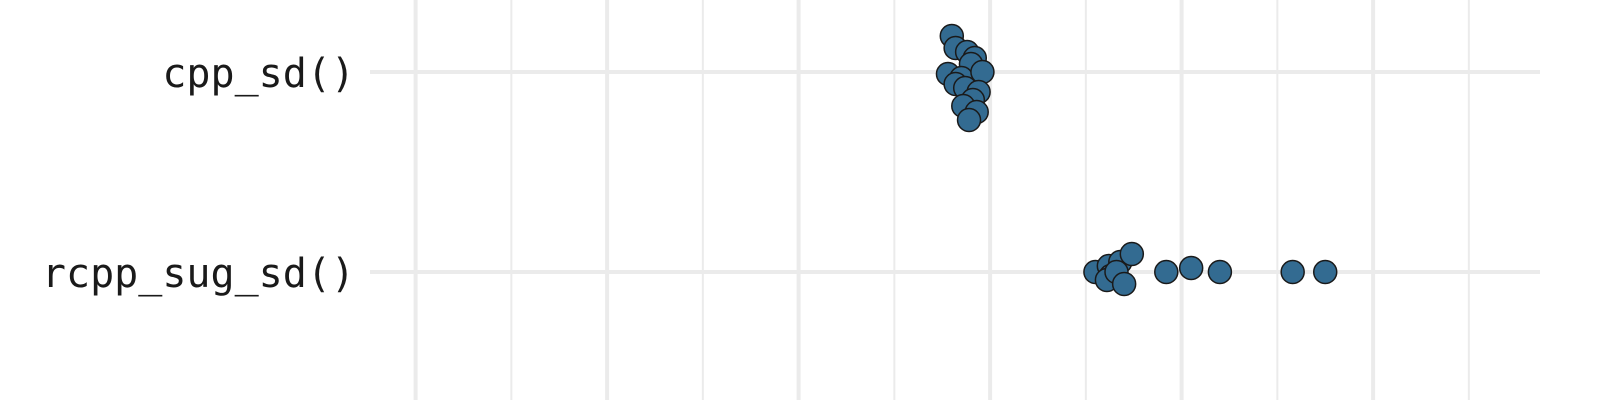 The height and width of the screenshot is (400, 1600). I want to click on y-axis-labels: cpp_sd() rcpp_sug_sd(), so click(198, 174).